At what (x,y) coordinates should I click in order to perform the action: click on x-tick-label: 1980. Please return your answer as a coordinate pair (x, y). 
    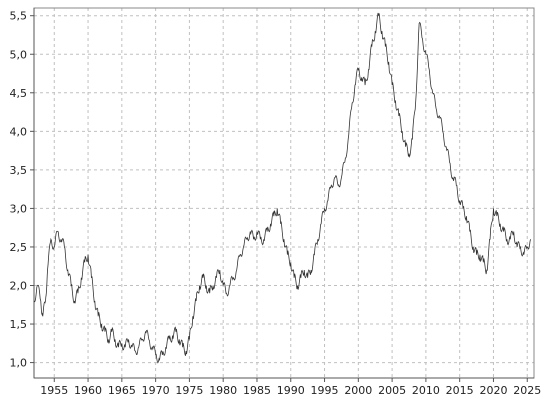
    Looking at the image, I should click on (223, 390).